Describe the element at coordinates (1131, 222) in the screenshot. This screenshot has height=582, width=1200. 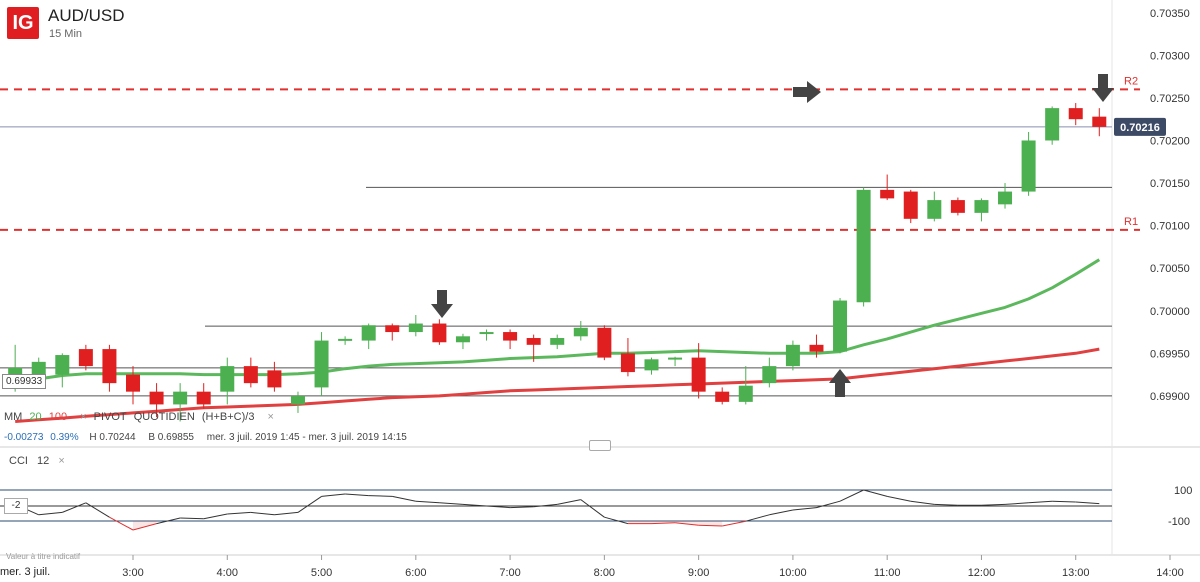
I see `pivot-r1-label: R1` at that location.